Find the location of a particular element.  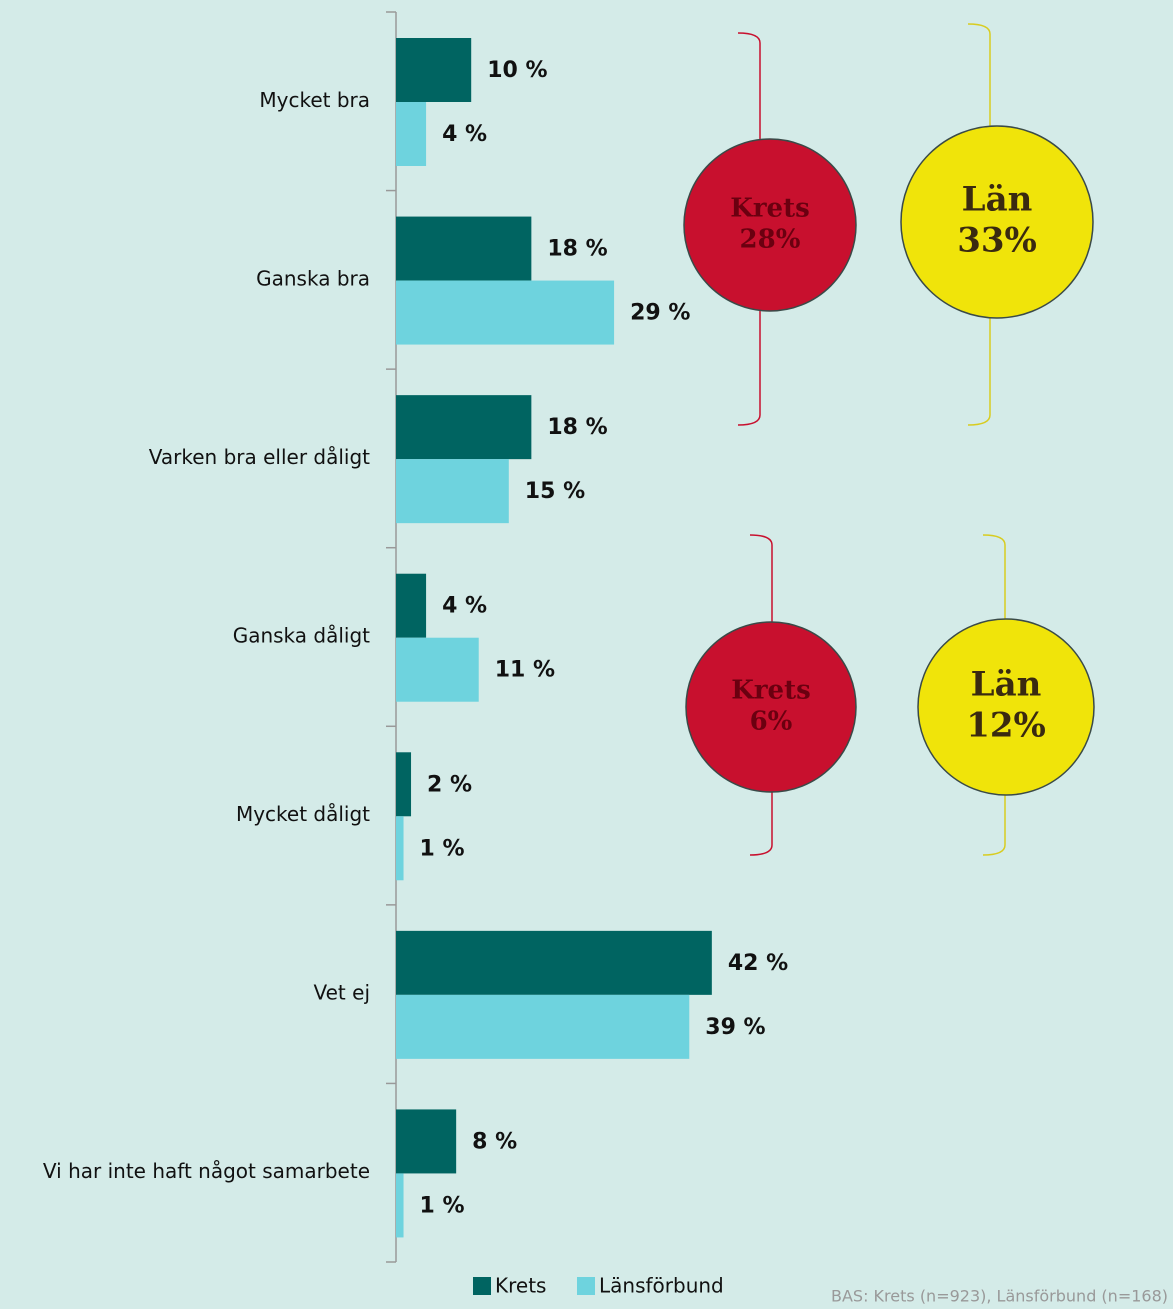

value-label: 15 % is located at coordinates (555, 491).